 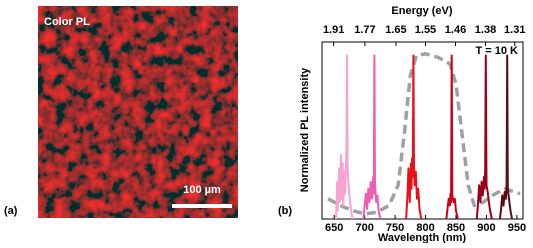 I want to click on panel-title: Color PL, so click(x=67, y=22).